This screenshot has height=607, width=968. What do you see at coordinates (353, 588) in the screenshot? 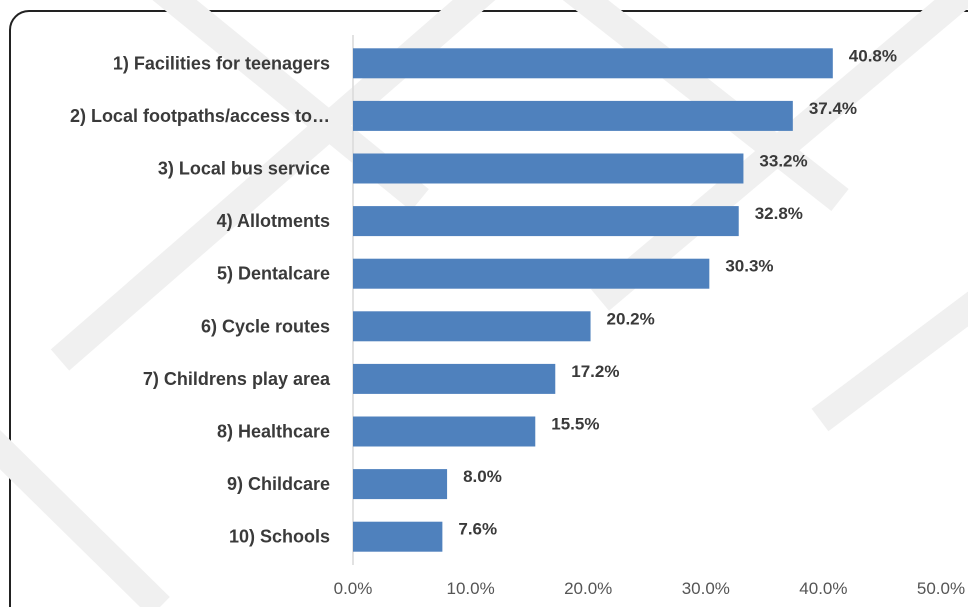
I see `x-tick-label: 0.0%` at bounding box center [353, 588].